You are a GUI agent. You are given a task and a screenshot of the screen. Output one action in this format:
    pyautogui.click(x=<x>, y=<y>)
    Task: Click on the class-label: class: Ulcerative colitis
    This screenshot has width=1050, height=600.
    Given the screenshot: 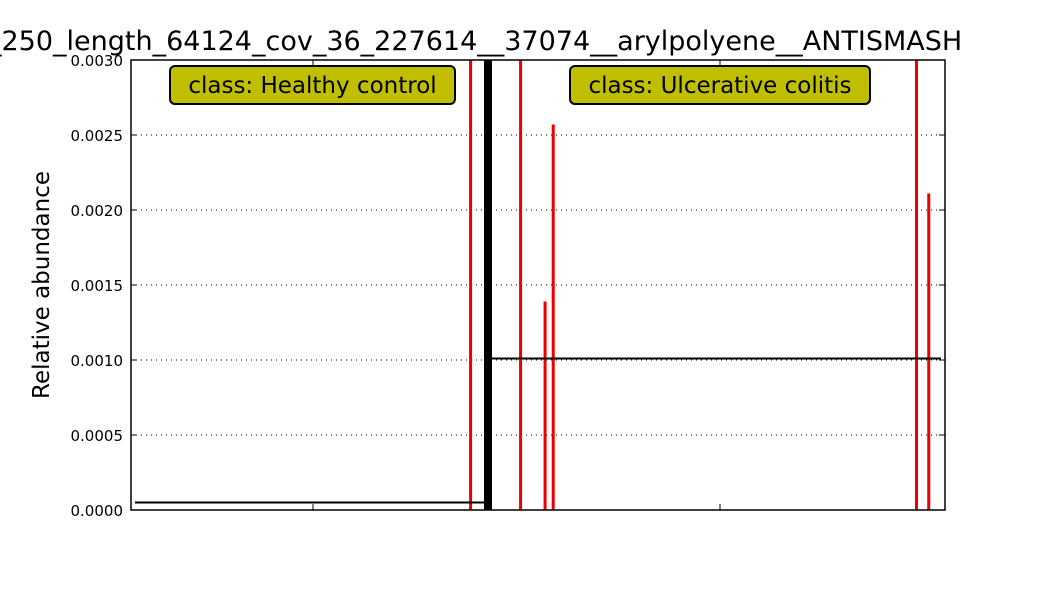 What is the action you would take?
    pyautogui.click(x=719, y=86)
    